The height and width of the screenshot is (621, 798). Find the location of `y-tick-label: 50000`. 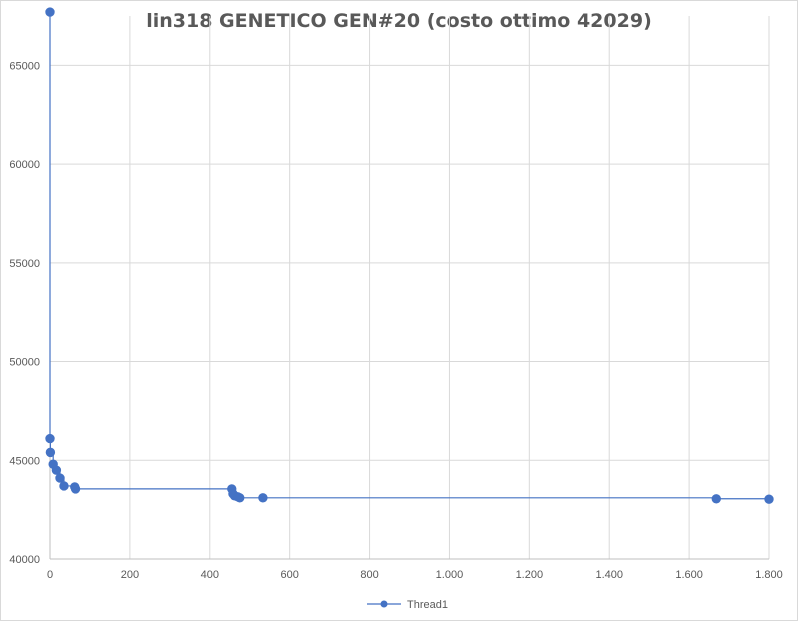

y-tick-label: 50000 is located at coordinates (24, 363).